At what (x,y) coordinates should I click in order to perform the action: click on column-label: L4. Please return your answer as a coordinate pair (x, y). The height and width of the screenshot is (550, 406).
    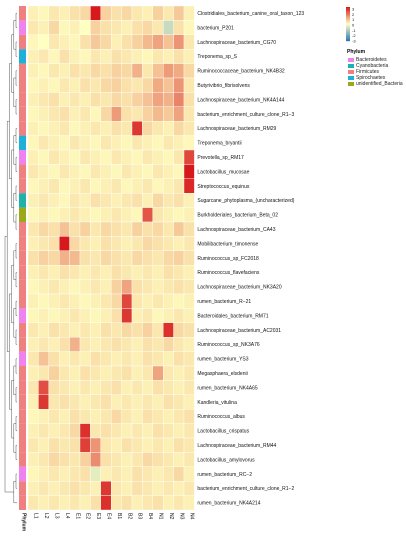
    Looking at the image, I should click on (67, 516).